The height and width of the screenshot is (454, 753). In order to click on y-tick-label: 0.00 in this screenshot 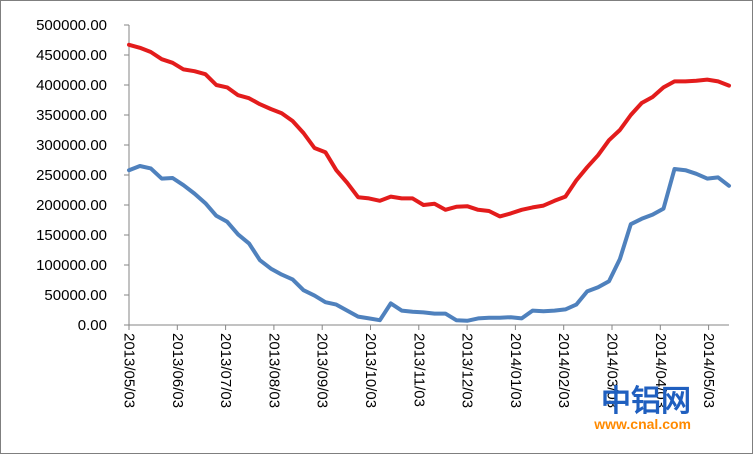, I will do `click(92, 325)`.